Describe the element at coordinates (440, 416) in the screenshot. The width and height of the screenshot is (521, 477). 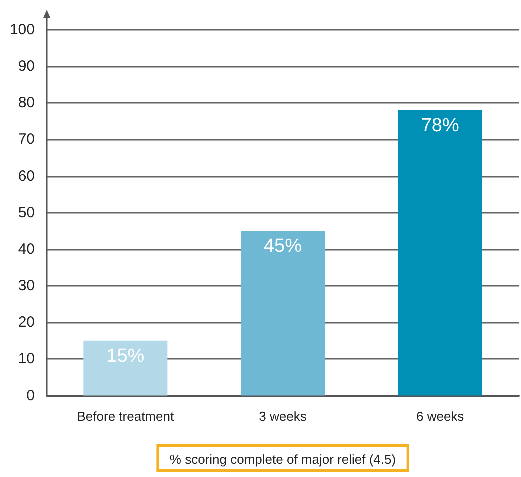
I see `x-tick-label: 6 weeks` at that location.